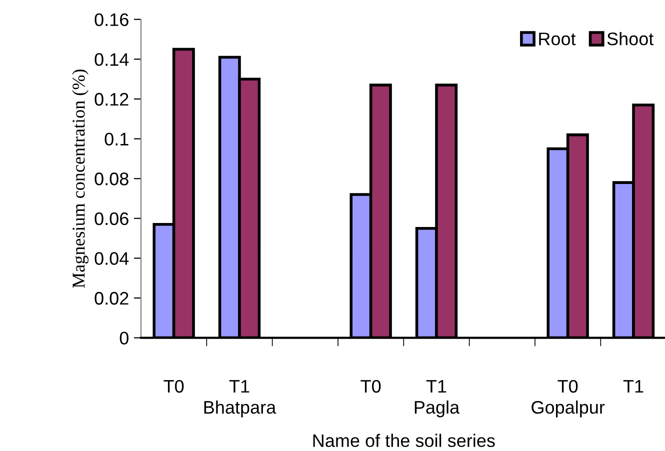 The width and height of the screenshot is (665, 451). Describe the element at coordinates (80, 179) in the screenshot. I see `y-axis-title: Magnesium concentration (%)` at that location.